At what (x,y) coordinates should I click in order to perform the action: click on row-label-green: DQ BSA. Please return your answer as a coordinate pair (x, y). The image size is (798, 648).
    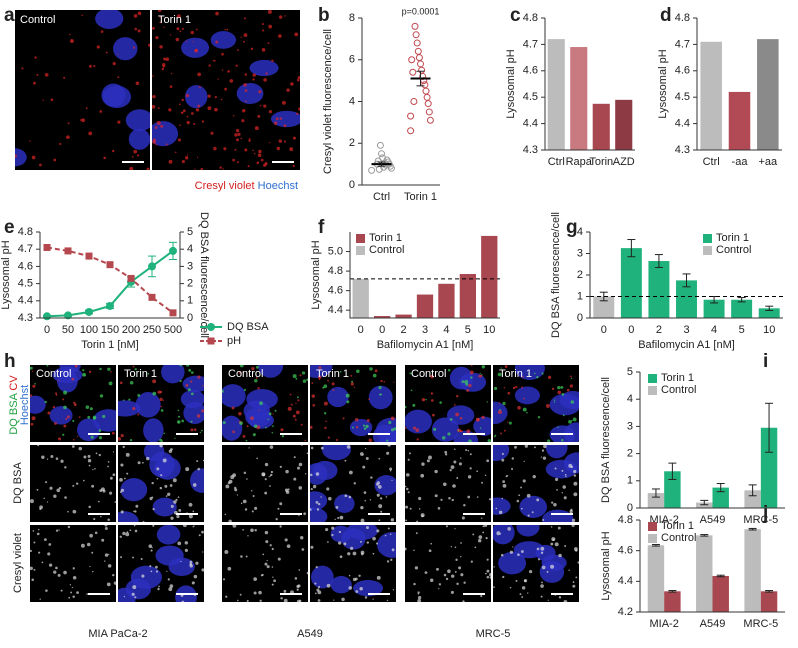
    Looking at the image, I should click on (14, 413).